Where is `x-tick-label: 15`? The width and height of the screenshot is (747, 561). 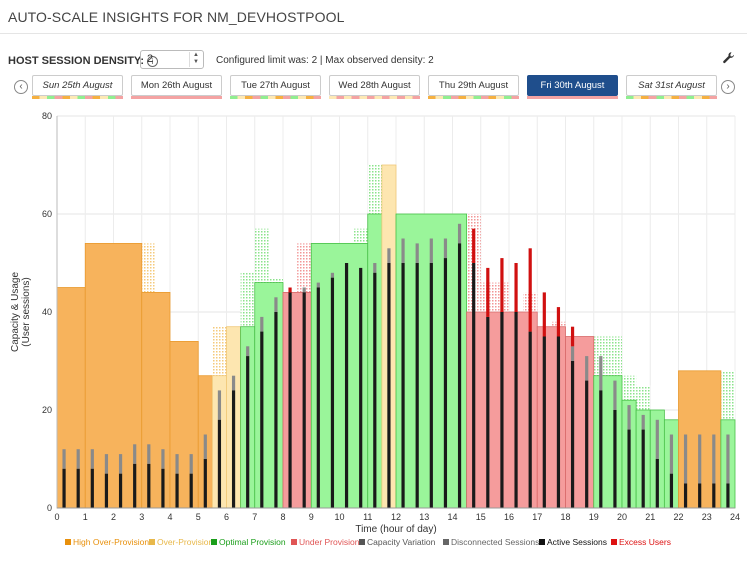 x-tick-label: 15 is located at coordinates (481, 517).